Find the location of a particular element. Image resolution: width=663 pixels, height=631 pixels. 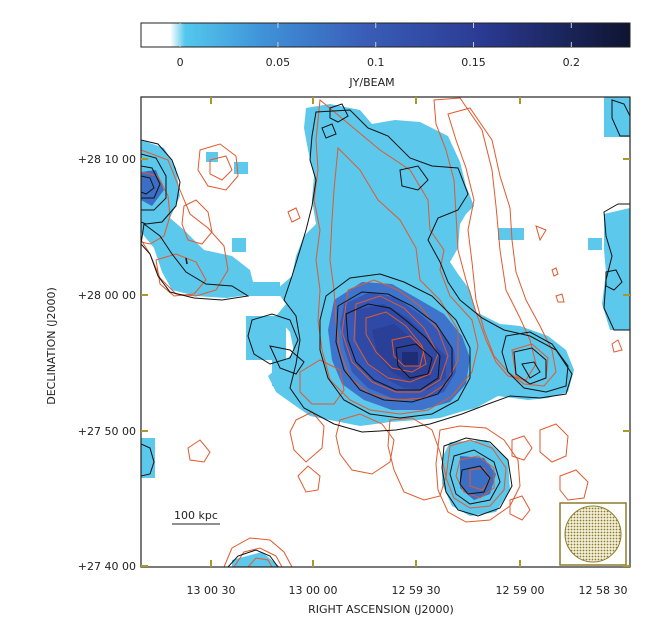

colorbar-tick-label: 0.2 is located at coordinates (572, 62).